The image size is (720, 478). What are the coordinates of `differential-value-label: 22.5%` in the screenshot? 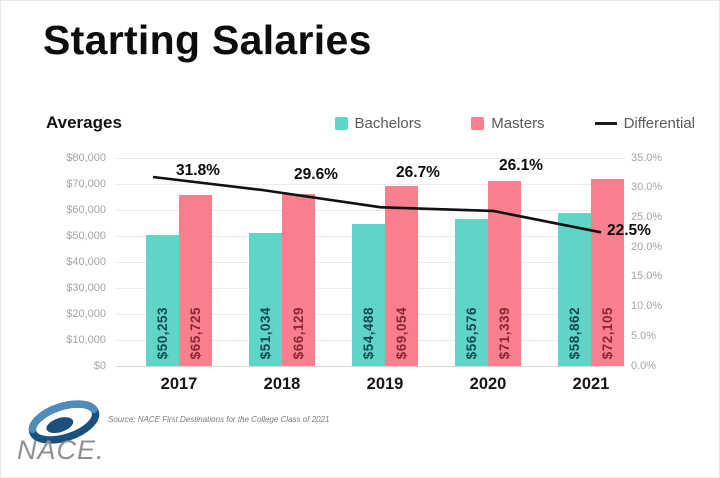 It's located at (629, 230).